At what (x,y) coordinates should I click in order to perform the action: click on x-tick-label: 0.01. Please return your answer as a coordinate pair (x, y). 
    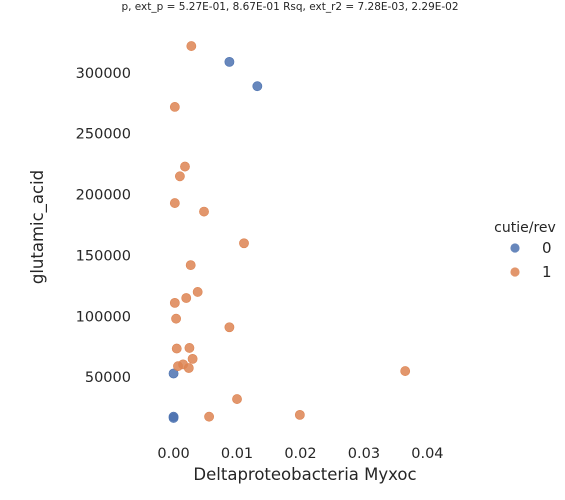
    Looking at the image, I should click on (237, 454).